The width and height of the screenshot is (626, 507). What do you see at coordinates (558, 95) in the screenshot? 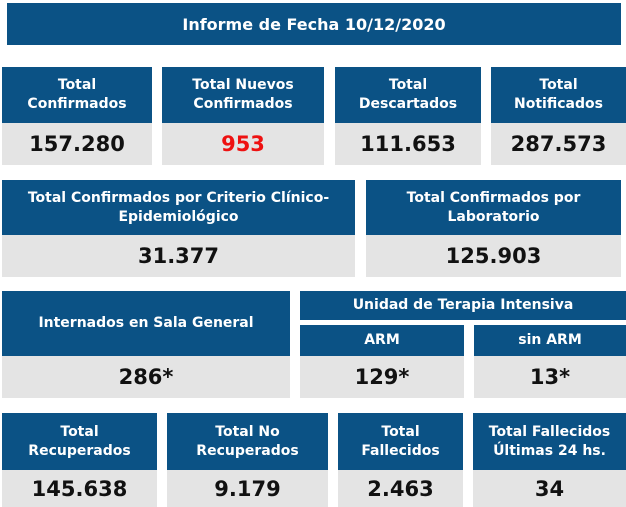
I see `total-notificados-label: Total Notificados` at bounding box center [558, 95].